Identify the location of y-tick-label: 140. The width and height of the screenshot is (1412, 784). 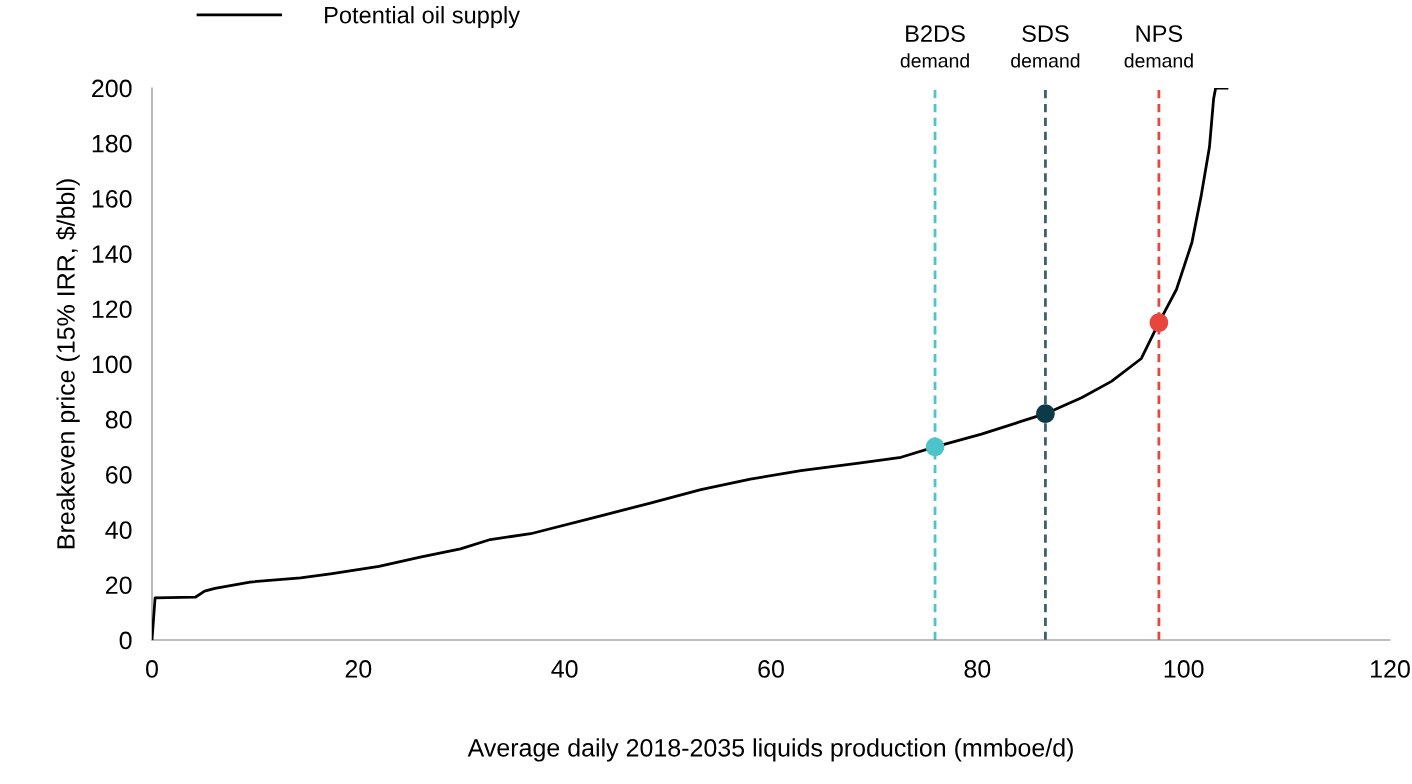
(112, 254).